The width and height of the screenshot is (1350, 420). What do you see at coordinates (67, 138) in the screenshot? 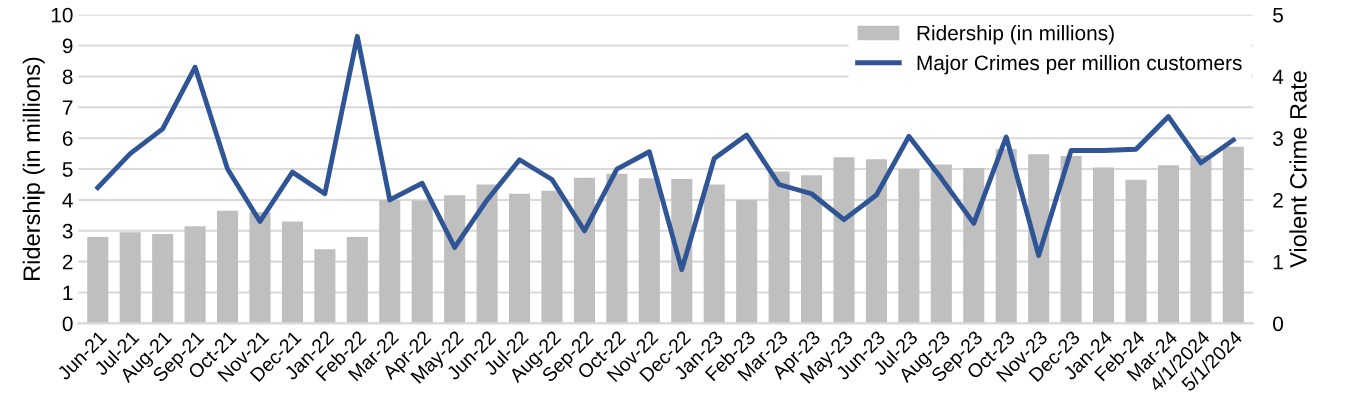
I see `y-tick-label: 6` at bounding box center [67, 138].